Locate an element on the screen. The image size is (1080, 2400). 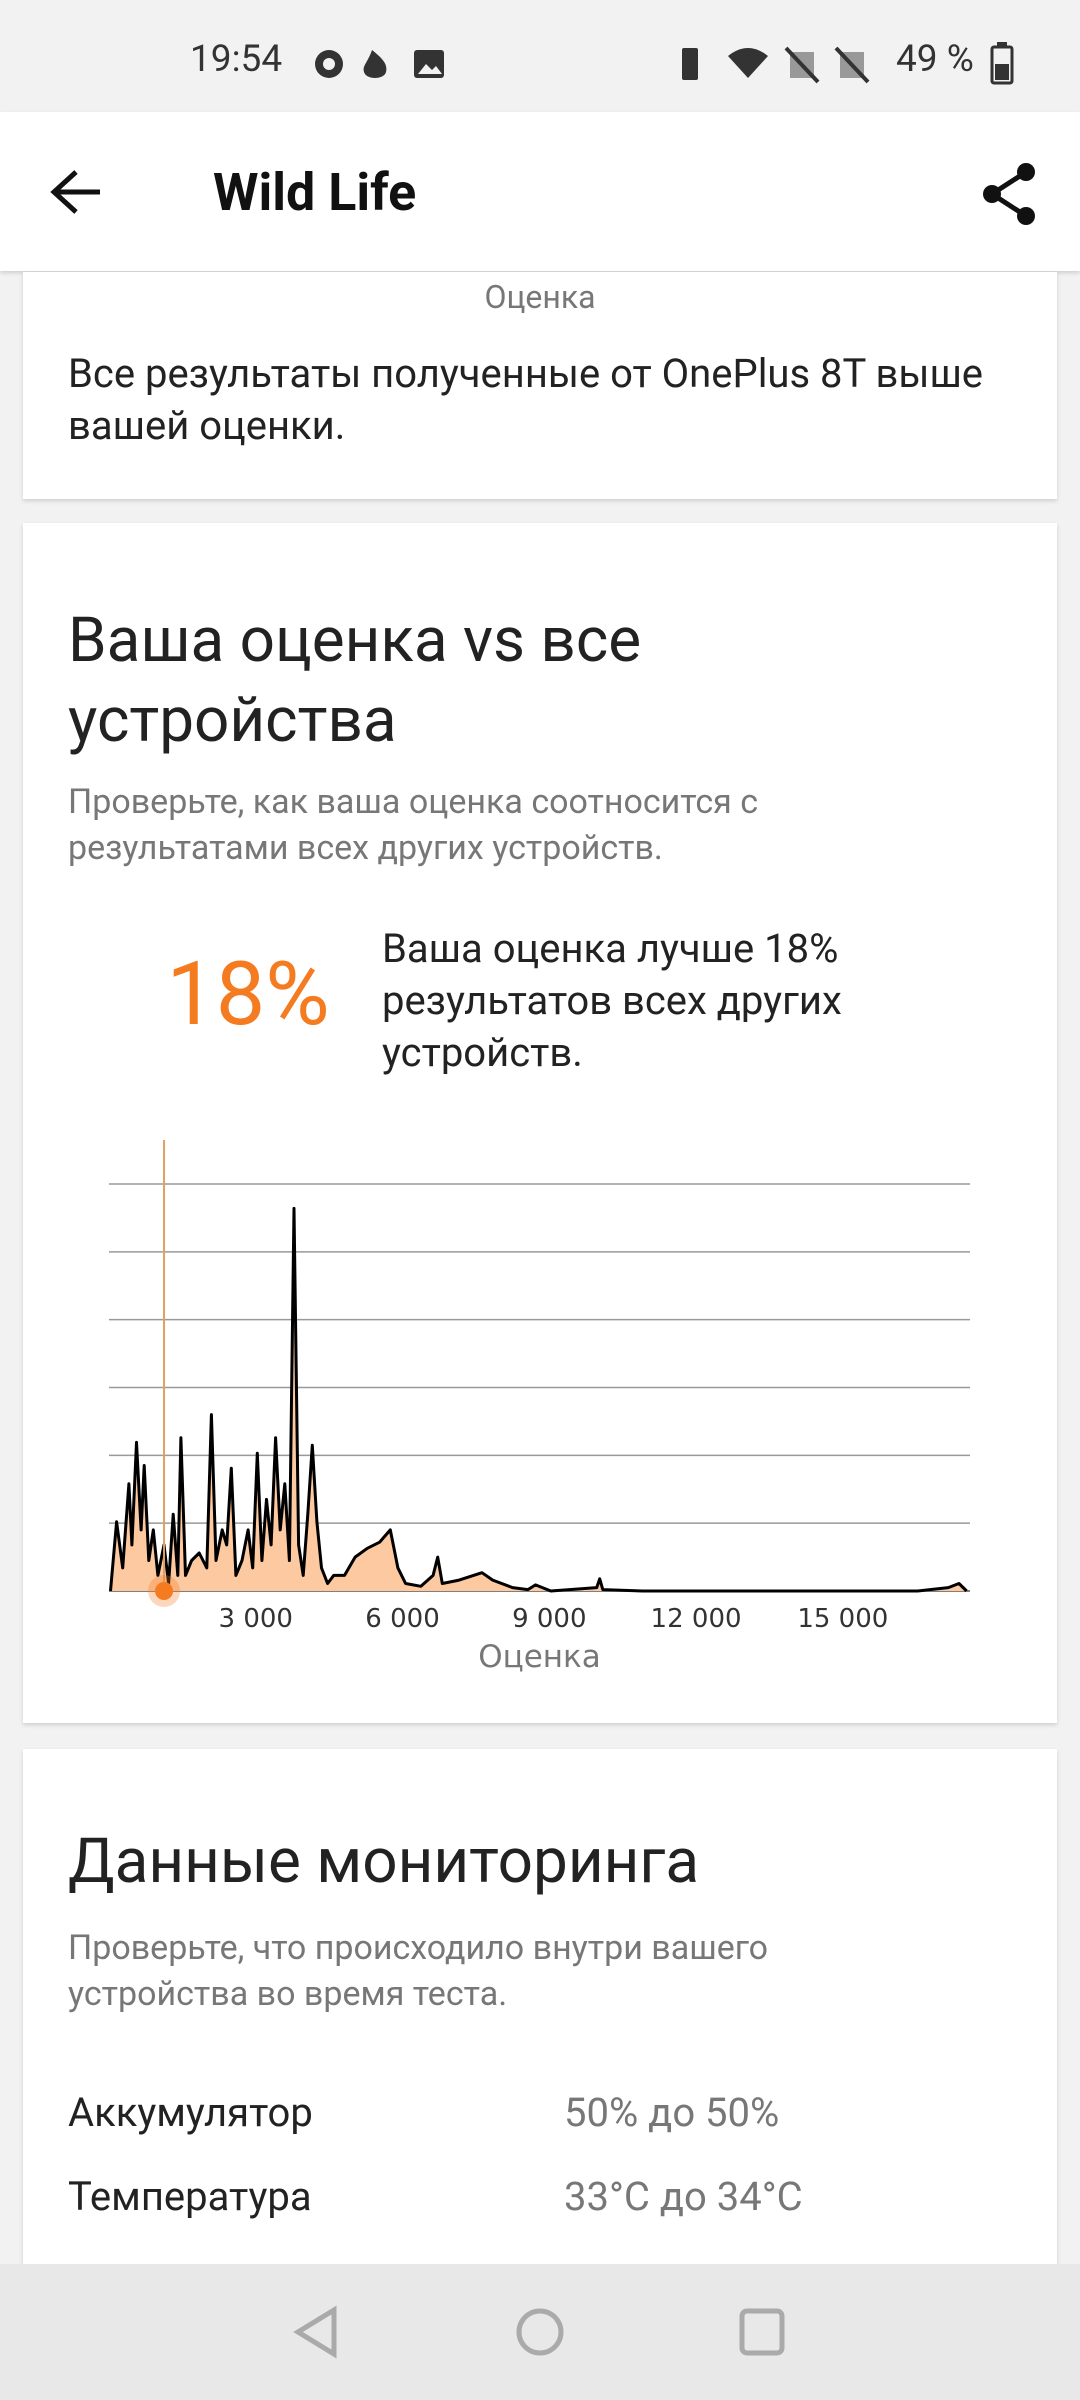
row-label: Аккумулятор is located at coordinates (190, 2112).